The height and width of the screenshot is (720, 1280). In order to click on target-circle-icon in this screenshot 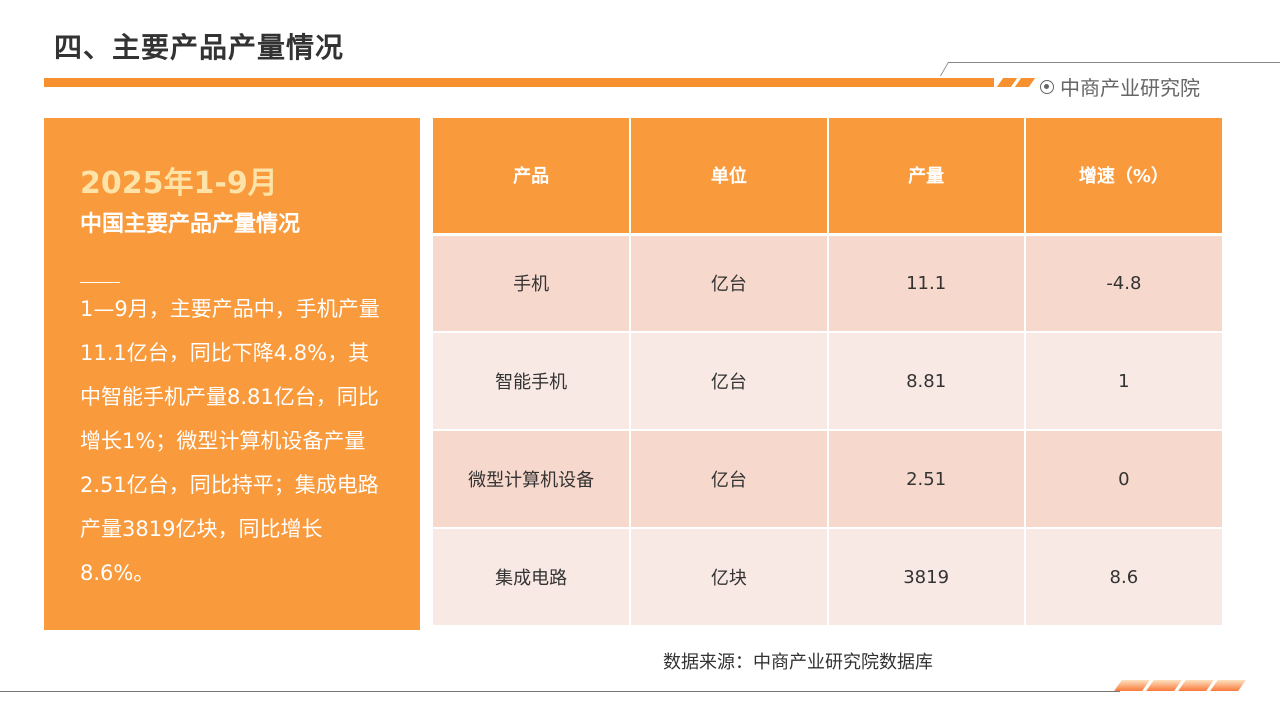, I will do `click(1047, 86)`.